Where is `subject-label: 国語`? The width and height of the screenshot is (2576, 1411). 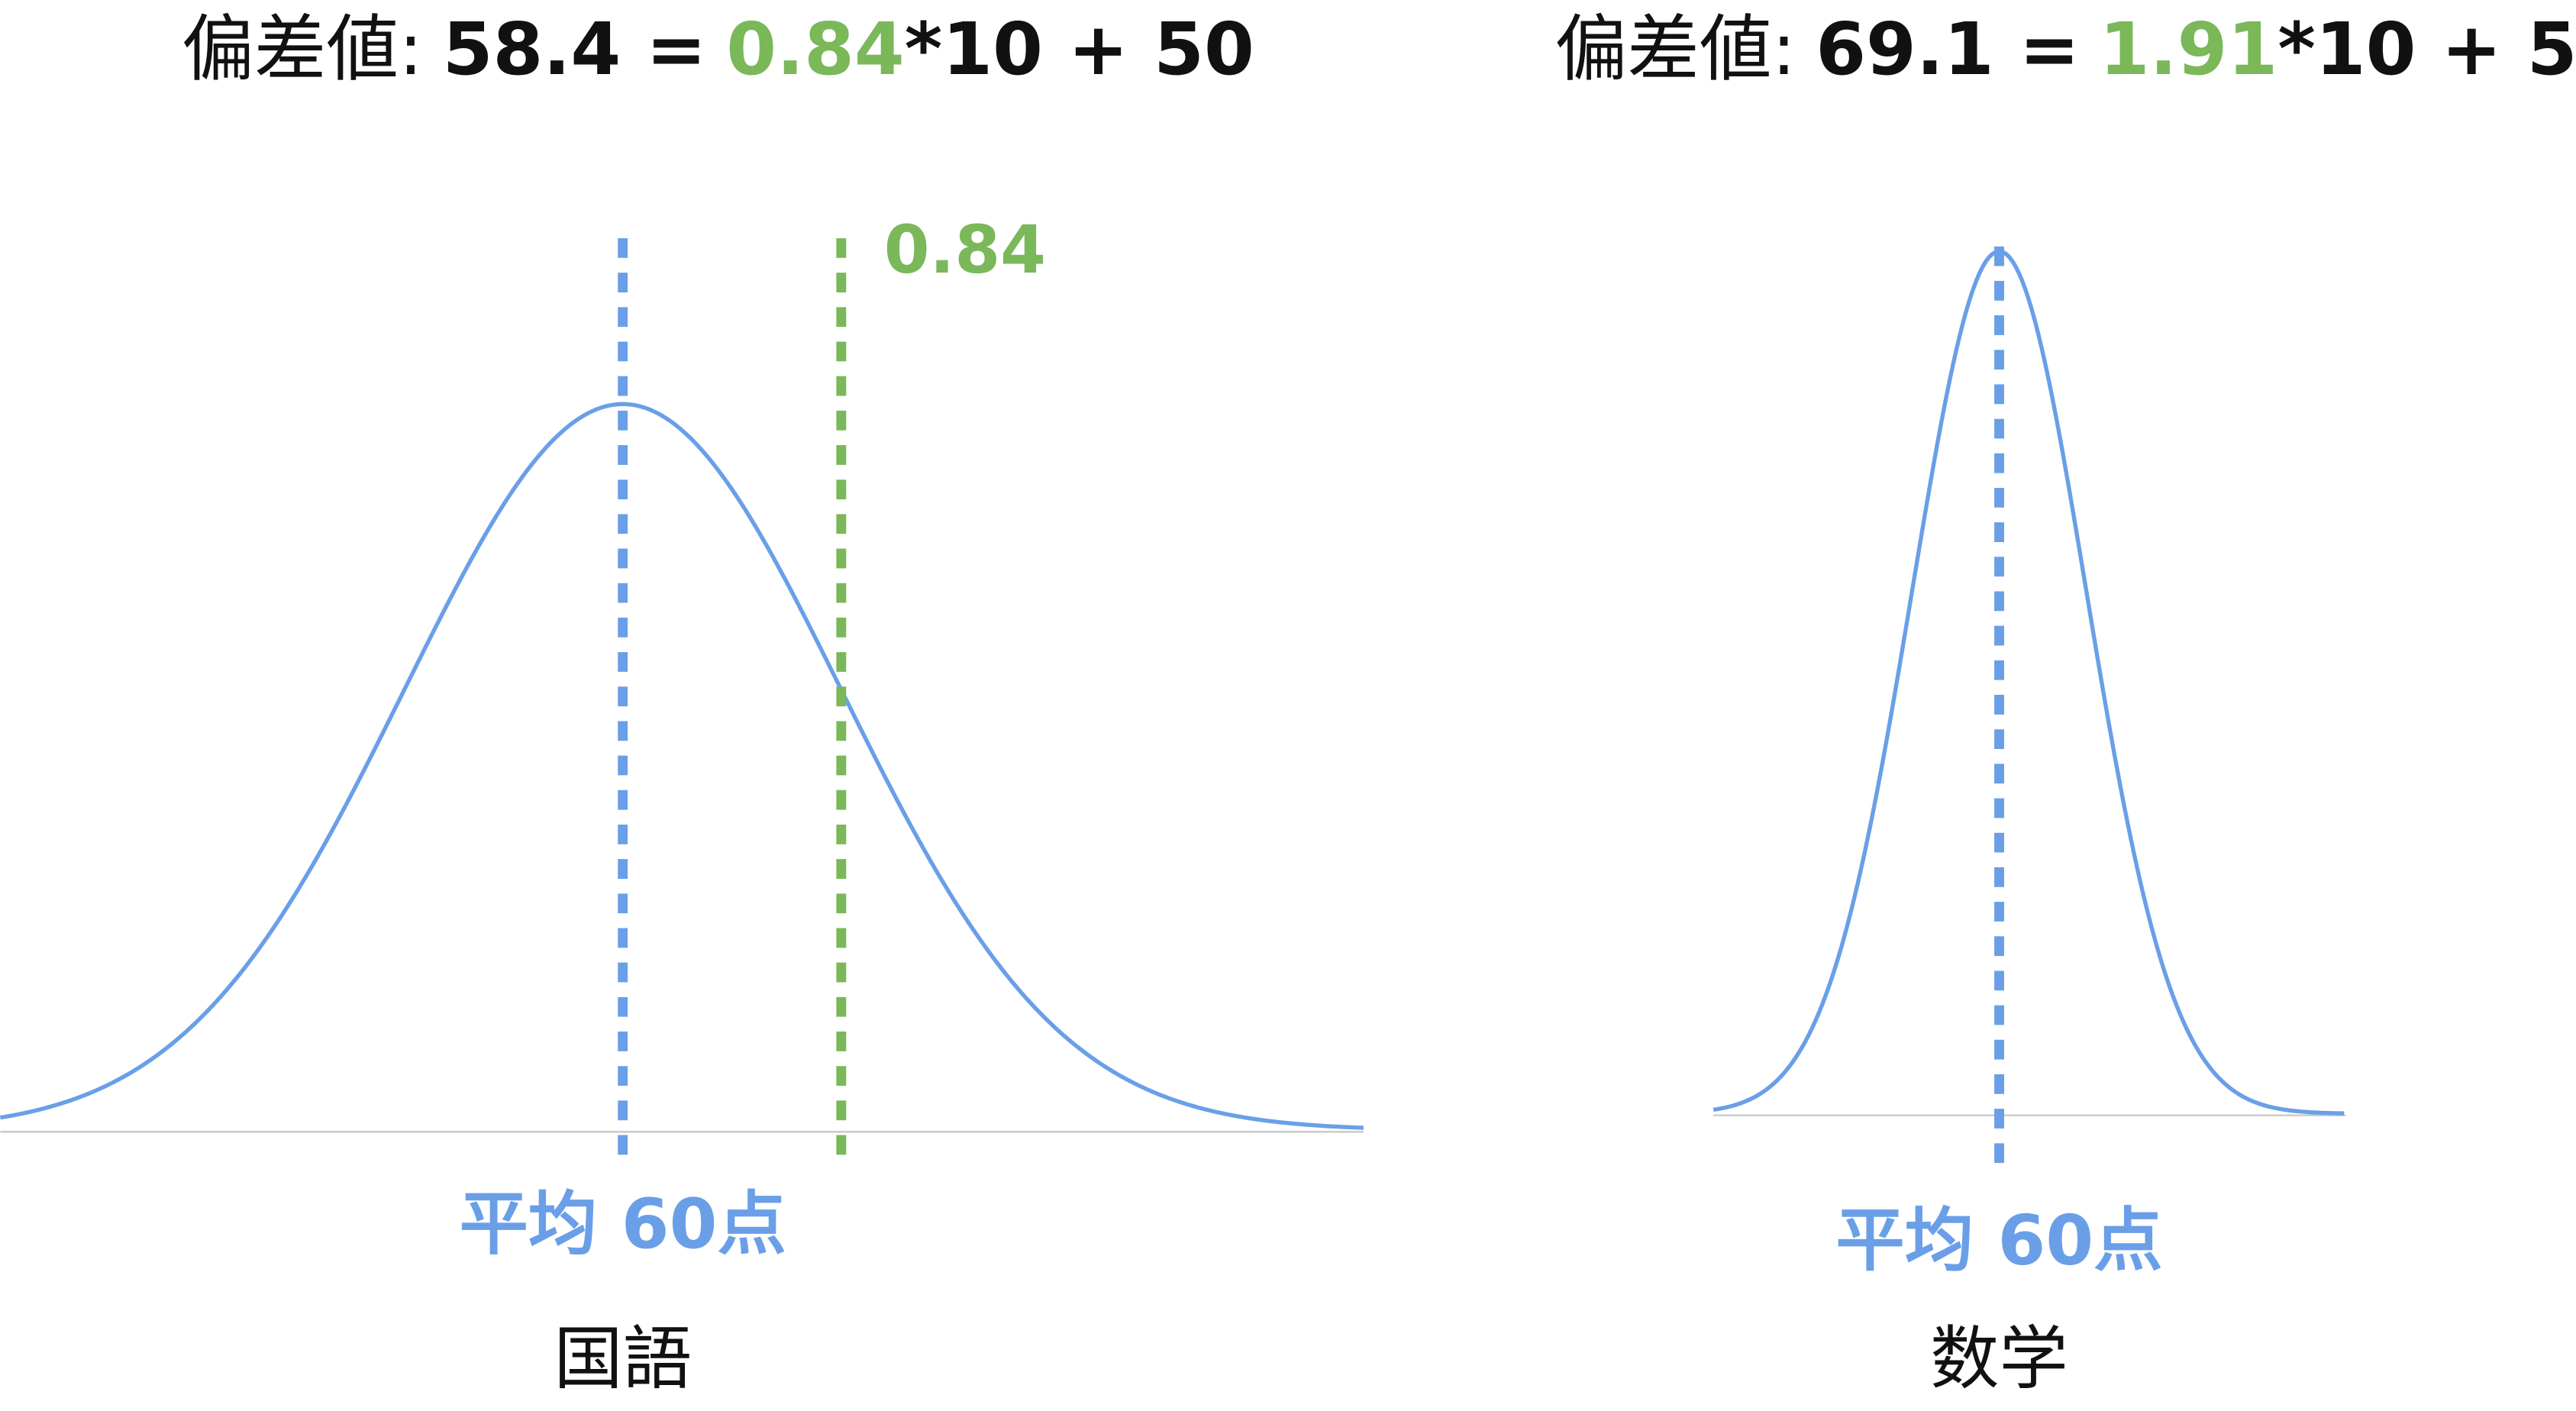 subject-label: 国語 is located at coordinates (623, 1359).